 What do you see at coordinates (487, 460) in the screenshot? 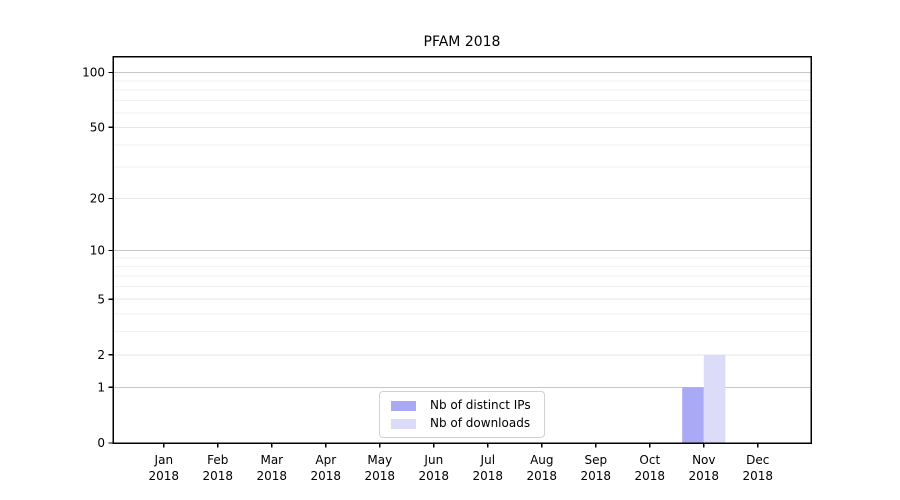
I see `x-tick-label-month: Jul` at bounding box center [487, 460].